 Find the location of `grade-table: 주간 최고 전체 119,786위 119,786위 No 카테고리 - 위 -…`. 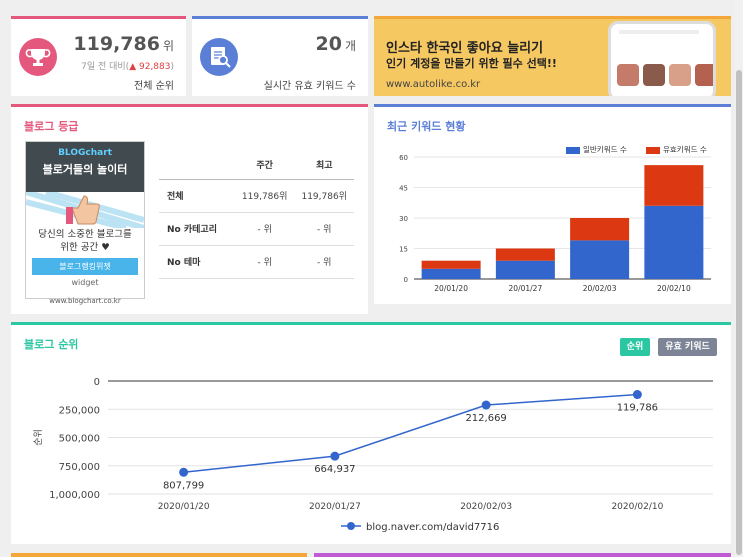

grade-table: 주간 최고 전체 119,786위 119,786위 No 카테고리 - 위 -… is located at coordinates (256, 215).